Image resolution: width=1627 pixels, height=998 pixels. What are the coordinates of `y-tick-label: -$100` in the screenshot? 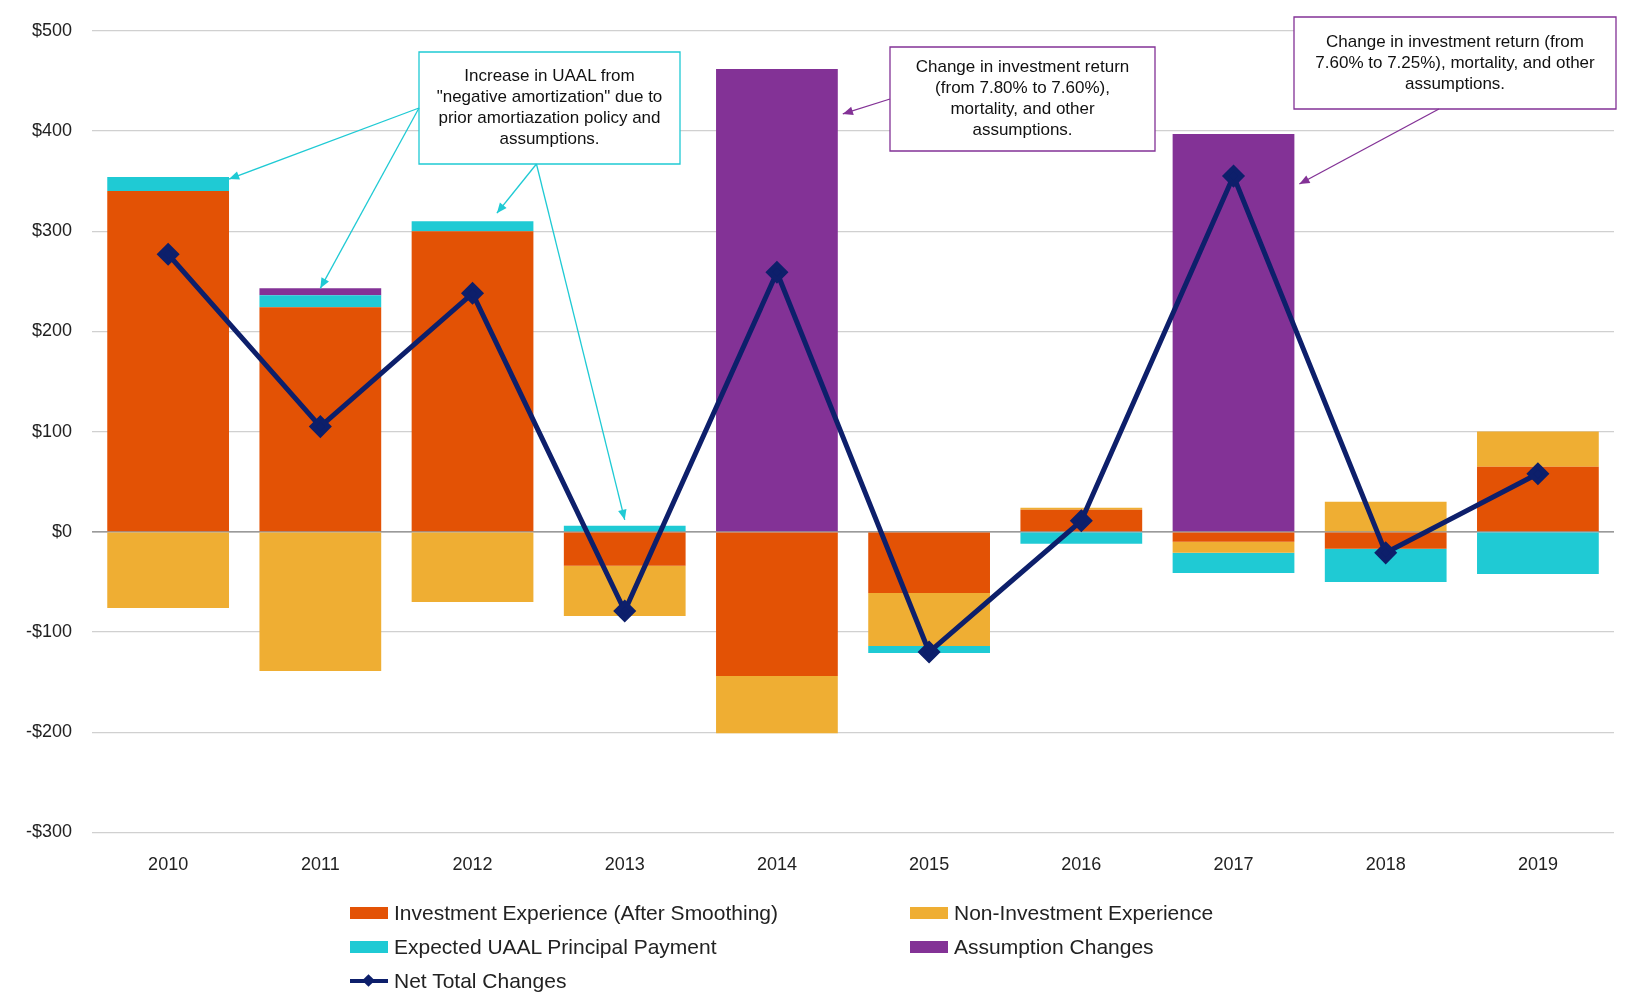 It's located at (49, 630).